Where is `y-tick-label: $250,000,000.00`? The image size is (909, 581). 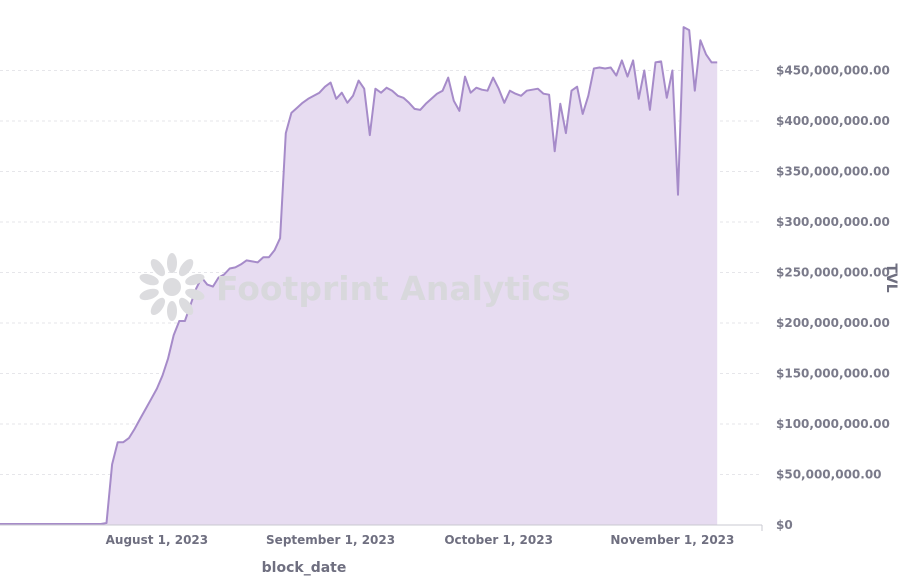 y-tick-label: $250,000,000.00 is located at coordinates (833, 273).